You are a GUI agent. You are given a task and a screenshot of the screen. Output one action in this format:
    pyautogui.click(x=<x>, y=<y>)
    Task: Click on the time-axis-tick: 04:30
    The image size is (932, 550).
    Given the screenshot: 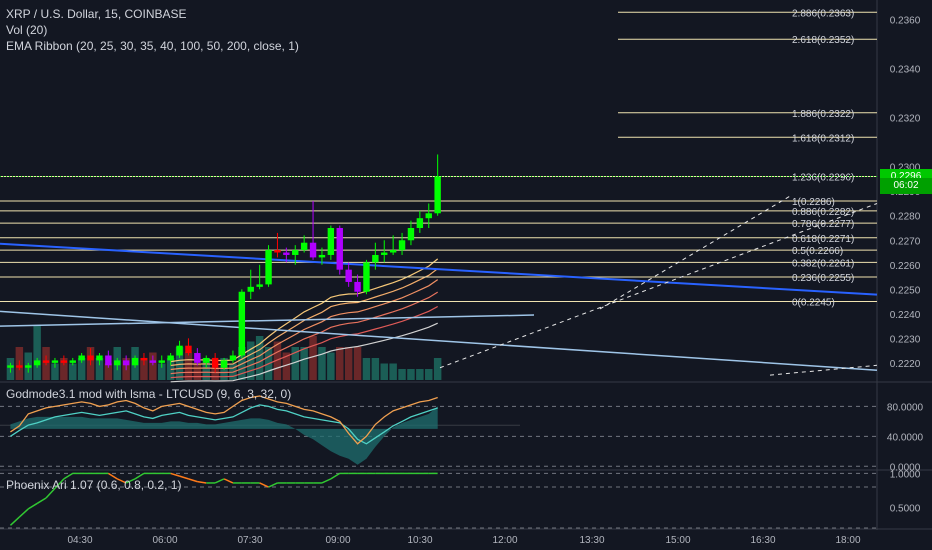 What is the action you would take?
    pyautogui.click(x=79, y=540)
    